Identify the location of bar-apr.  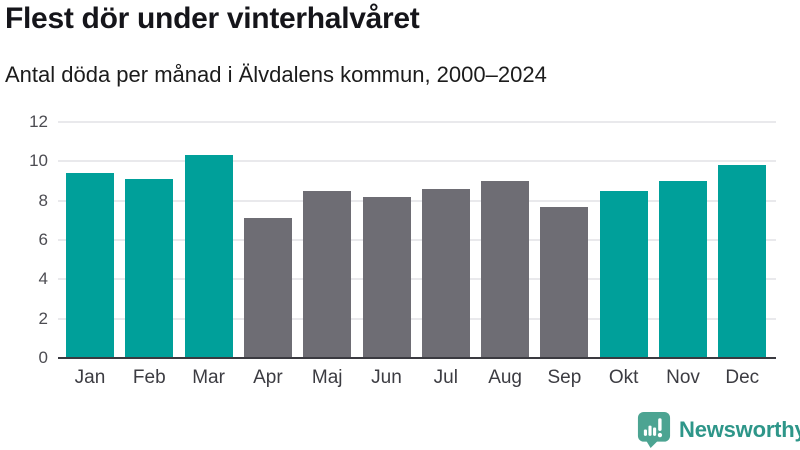
(267, 288).